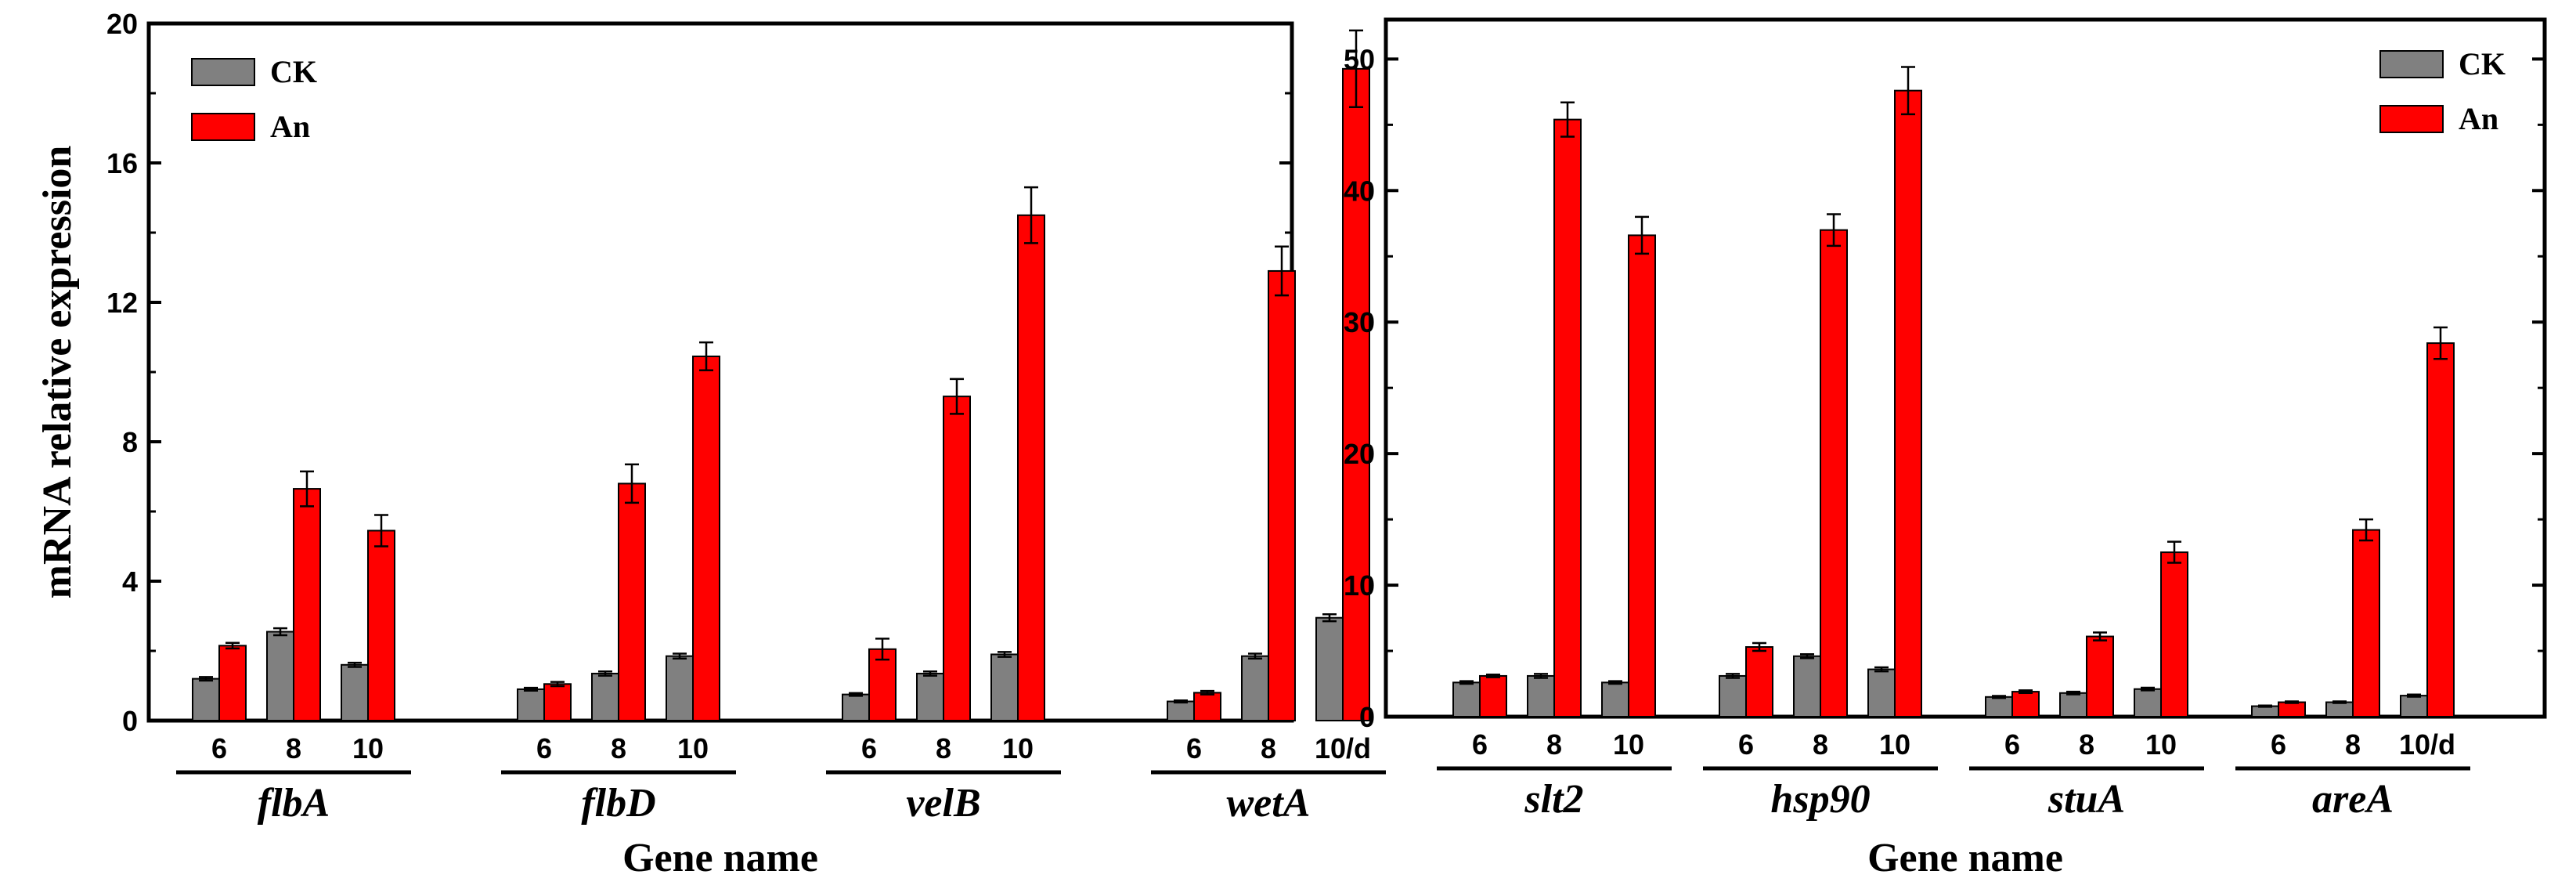 This screenshot has width=2576, height=889. What do you see at coordinates (1359, 322) in the screenshot?
I see `y-tick-label: 30` at bounding box center [1359, 322].